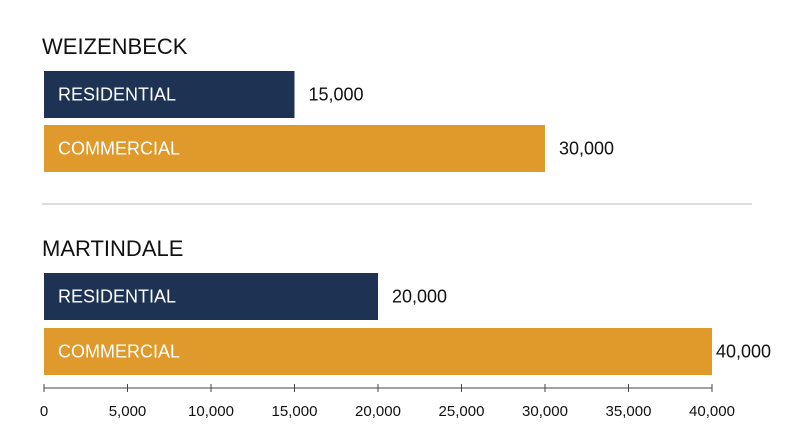 This screenshot has width=800, height=447. Describe the element at coordinates (336, 95) in the screenshot. I see `data-label: 15,000` at that location.